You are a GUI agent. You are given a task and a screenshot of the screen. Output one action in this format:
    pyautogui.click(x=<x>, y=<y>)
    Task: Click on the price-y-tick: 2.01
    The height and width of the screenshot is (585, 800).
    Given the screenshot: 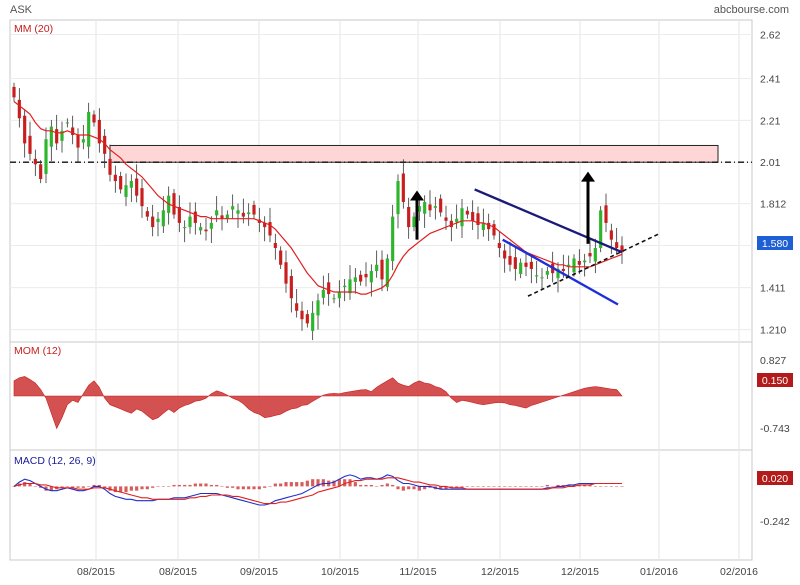 What is the action you would take?
    pyautogui.click(x=770, y=163)
    